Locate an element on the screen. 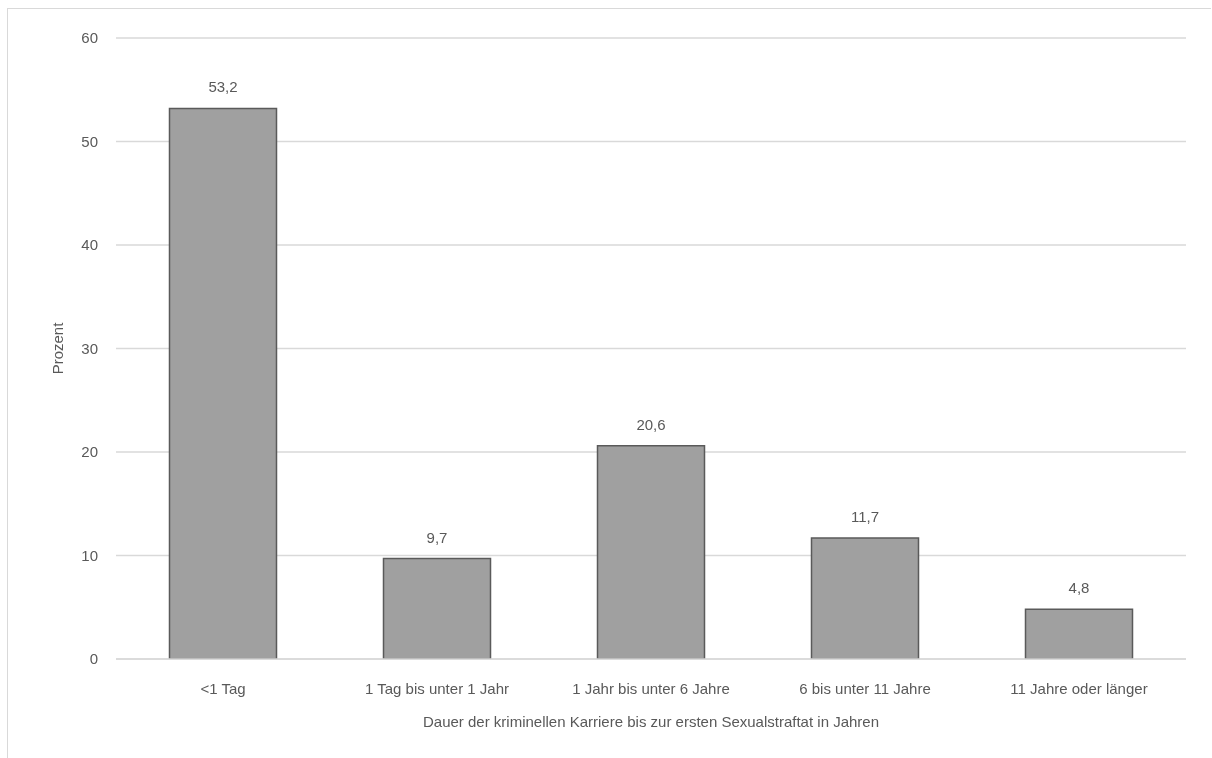  data-label: 9,7 is located at coordinates (437, 537).